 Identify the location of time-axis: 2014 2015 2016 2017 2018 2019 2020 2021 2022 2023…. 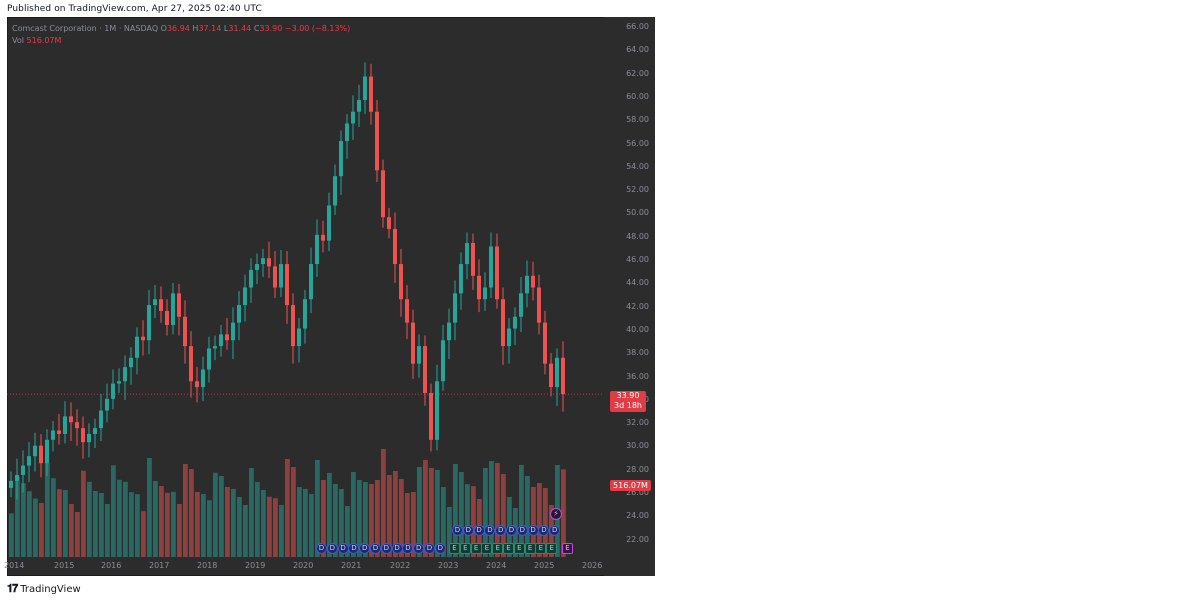
(329, 567).